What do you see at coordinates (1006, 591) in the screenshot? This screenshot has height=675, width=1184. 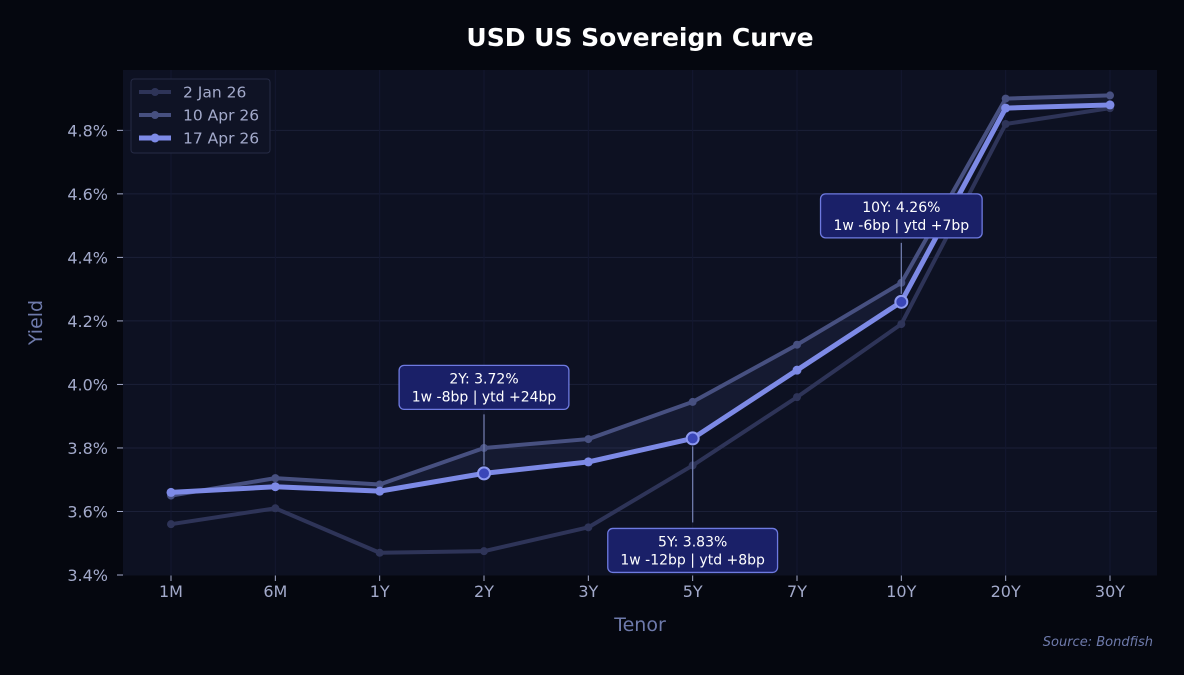 I see `x-tick-label: 20Y` at bounding box center [1006, 591].